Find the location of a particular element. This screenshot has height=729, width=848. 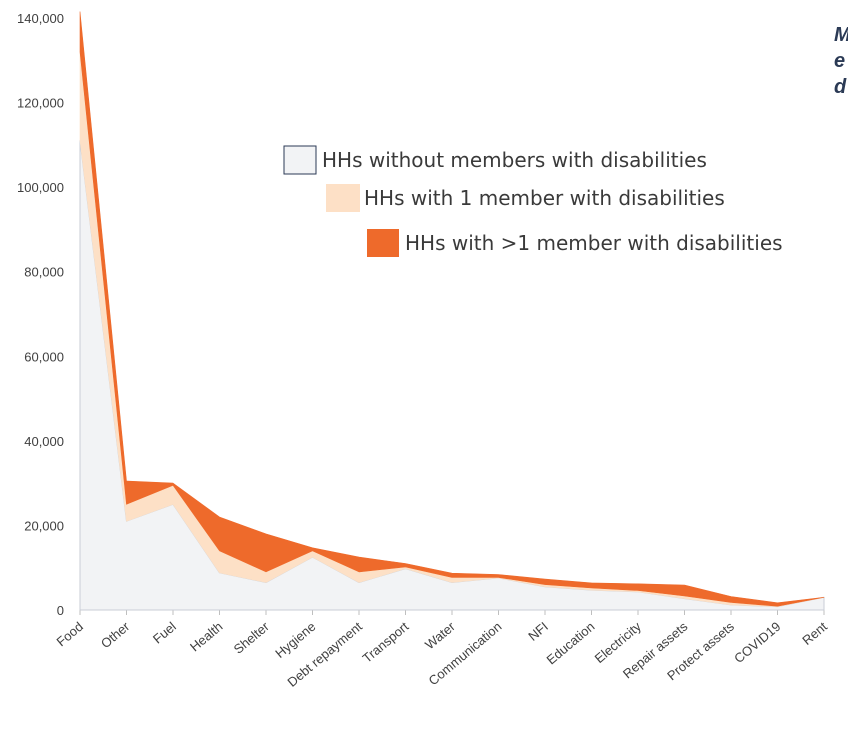

legend-item-series-1: HHs with 1 member with disabilities is located at coordinates (525, 198).